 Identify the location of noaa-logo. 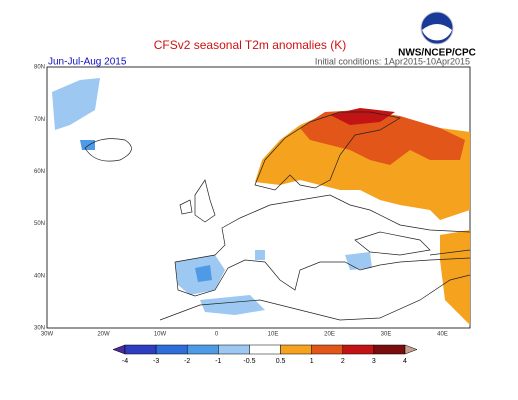
(437, 28).